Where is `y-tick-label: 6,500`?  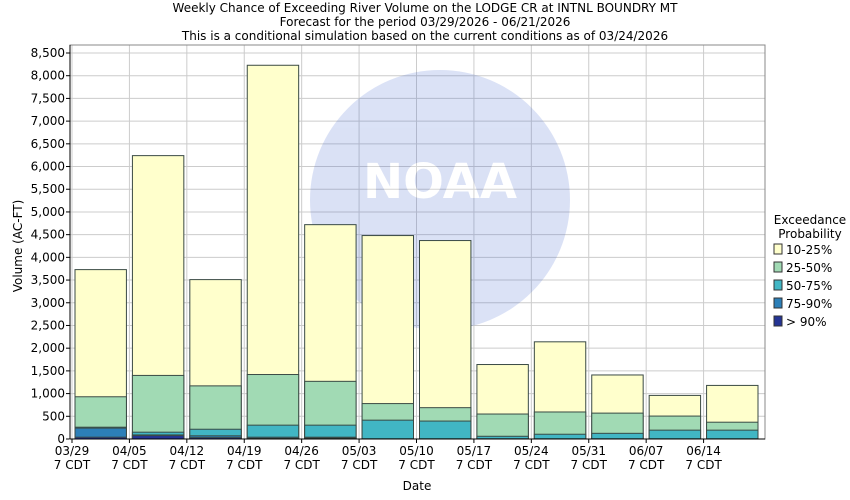
y-tick-label: 6,500 is located at coordinates (48, 144).